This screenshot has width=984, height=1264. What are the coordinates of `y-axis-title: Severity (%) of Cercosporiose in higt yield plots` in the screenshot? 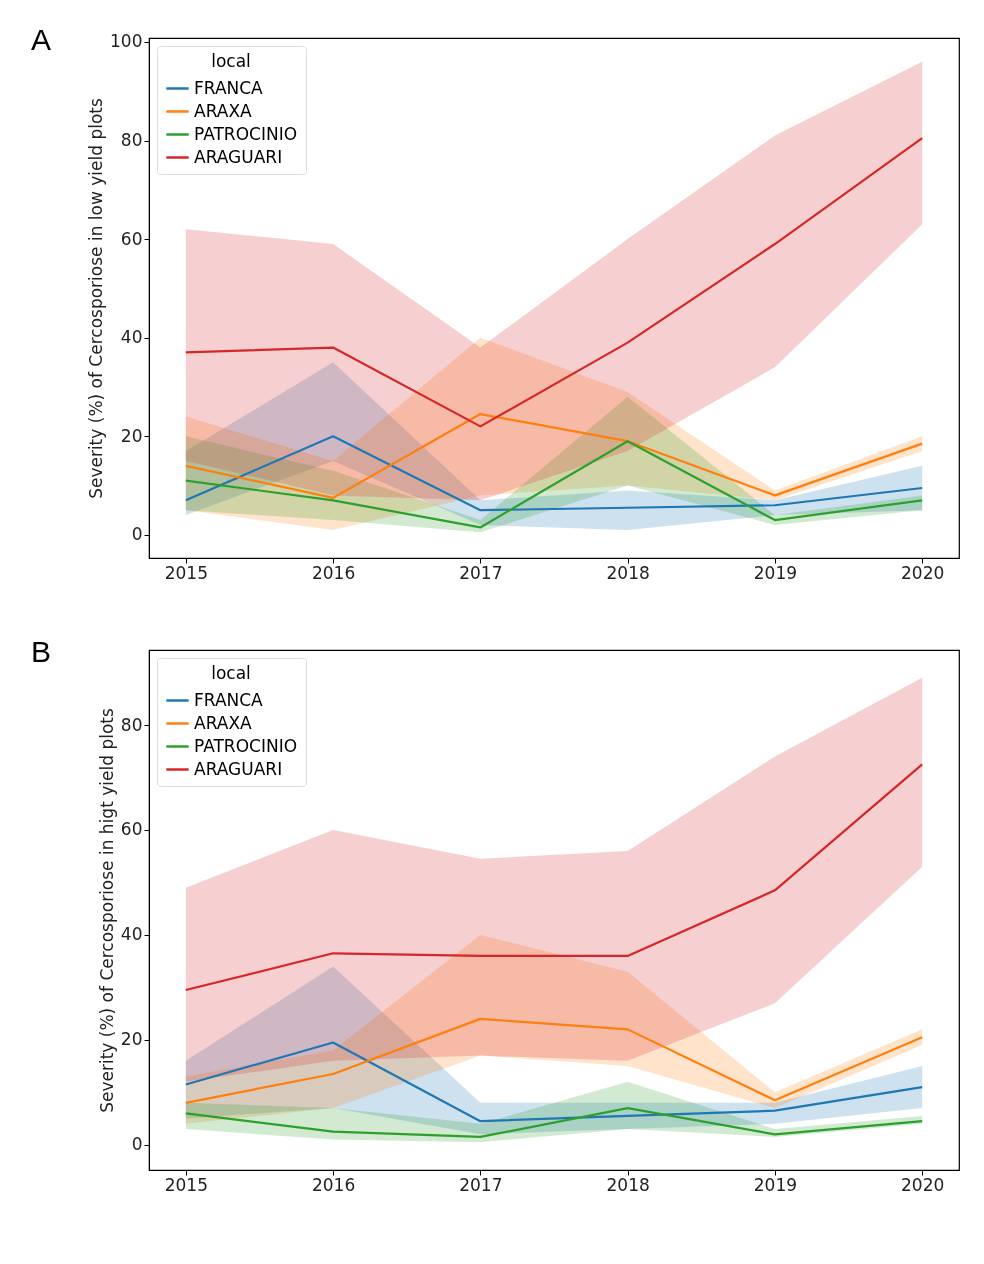 It's located at (106, 910).